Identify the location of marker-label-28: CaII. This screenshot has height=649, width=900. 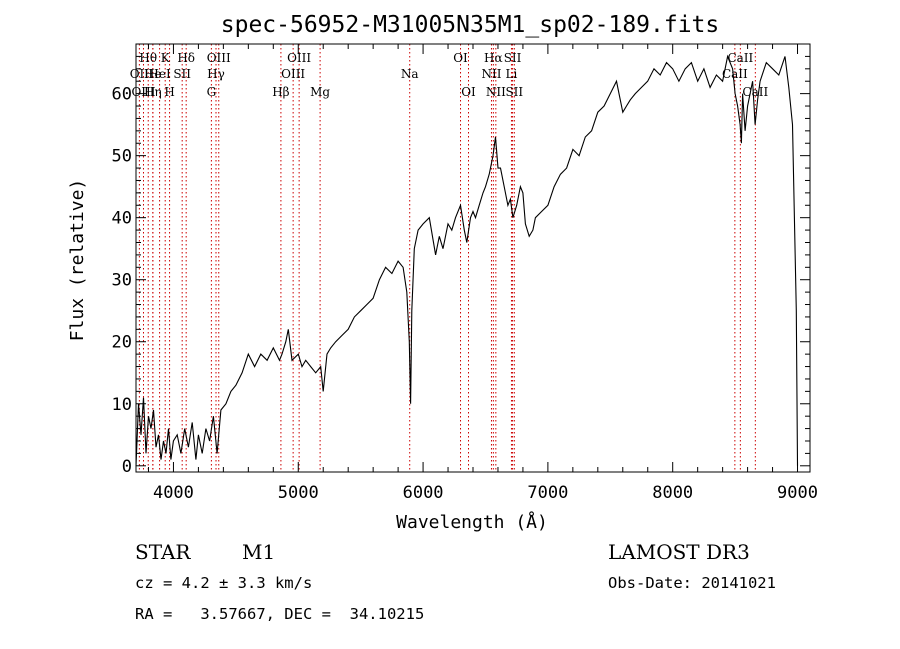
(755, 92).